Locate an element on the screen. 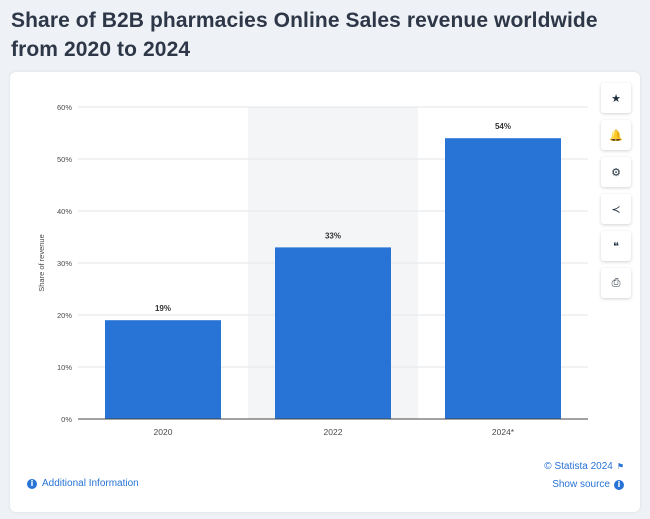  notification-bell-icon: 🔔 is located at coordinates (616, 135).